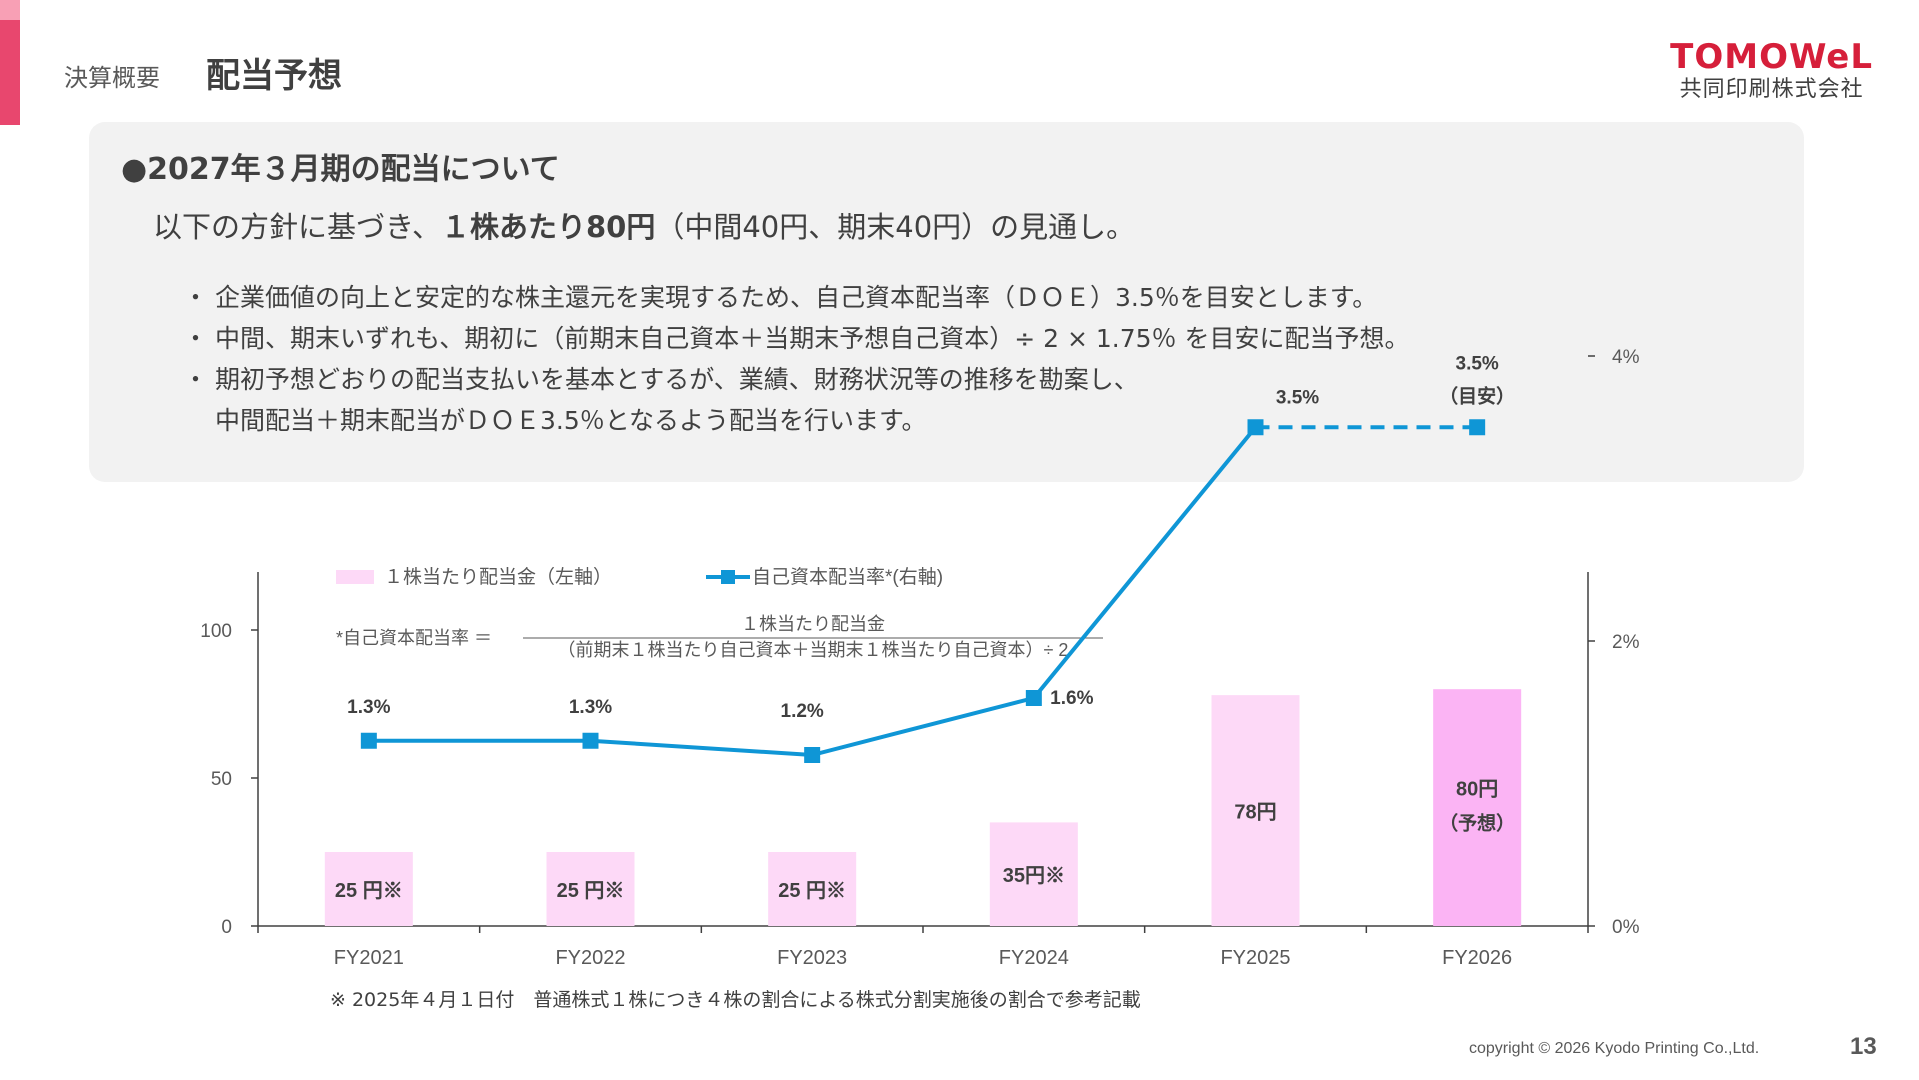 The height and width of the screenshot is (1080, 1919). What do you see at coordinates (1626, 642) in the screenshot?
I see `right-axis-tick-label: 2%` at bounding box center [1626, 642].